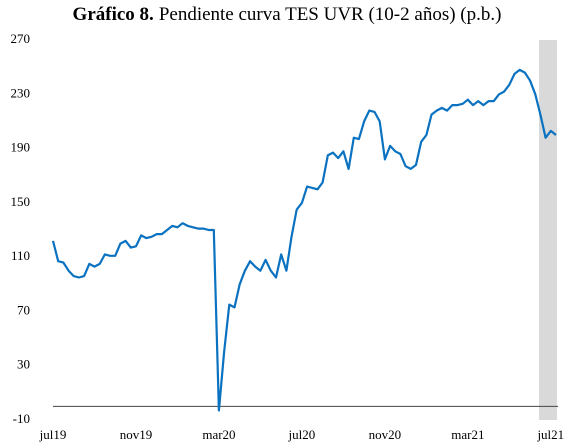 This screenshot has height=446, width=574. I want to click on shaded-period, so click(548, 230).